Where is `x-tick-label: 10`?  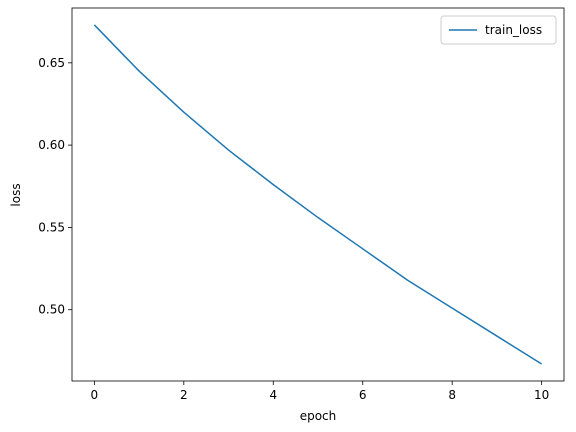
x-tick-label: 10 is located at coordinates (541, 395).